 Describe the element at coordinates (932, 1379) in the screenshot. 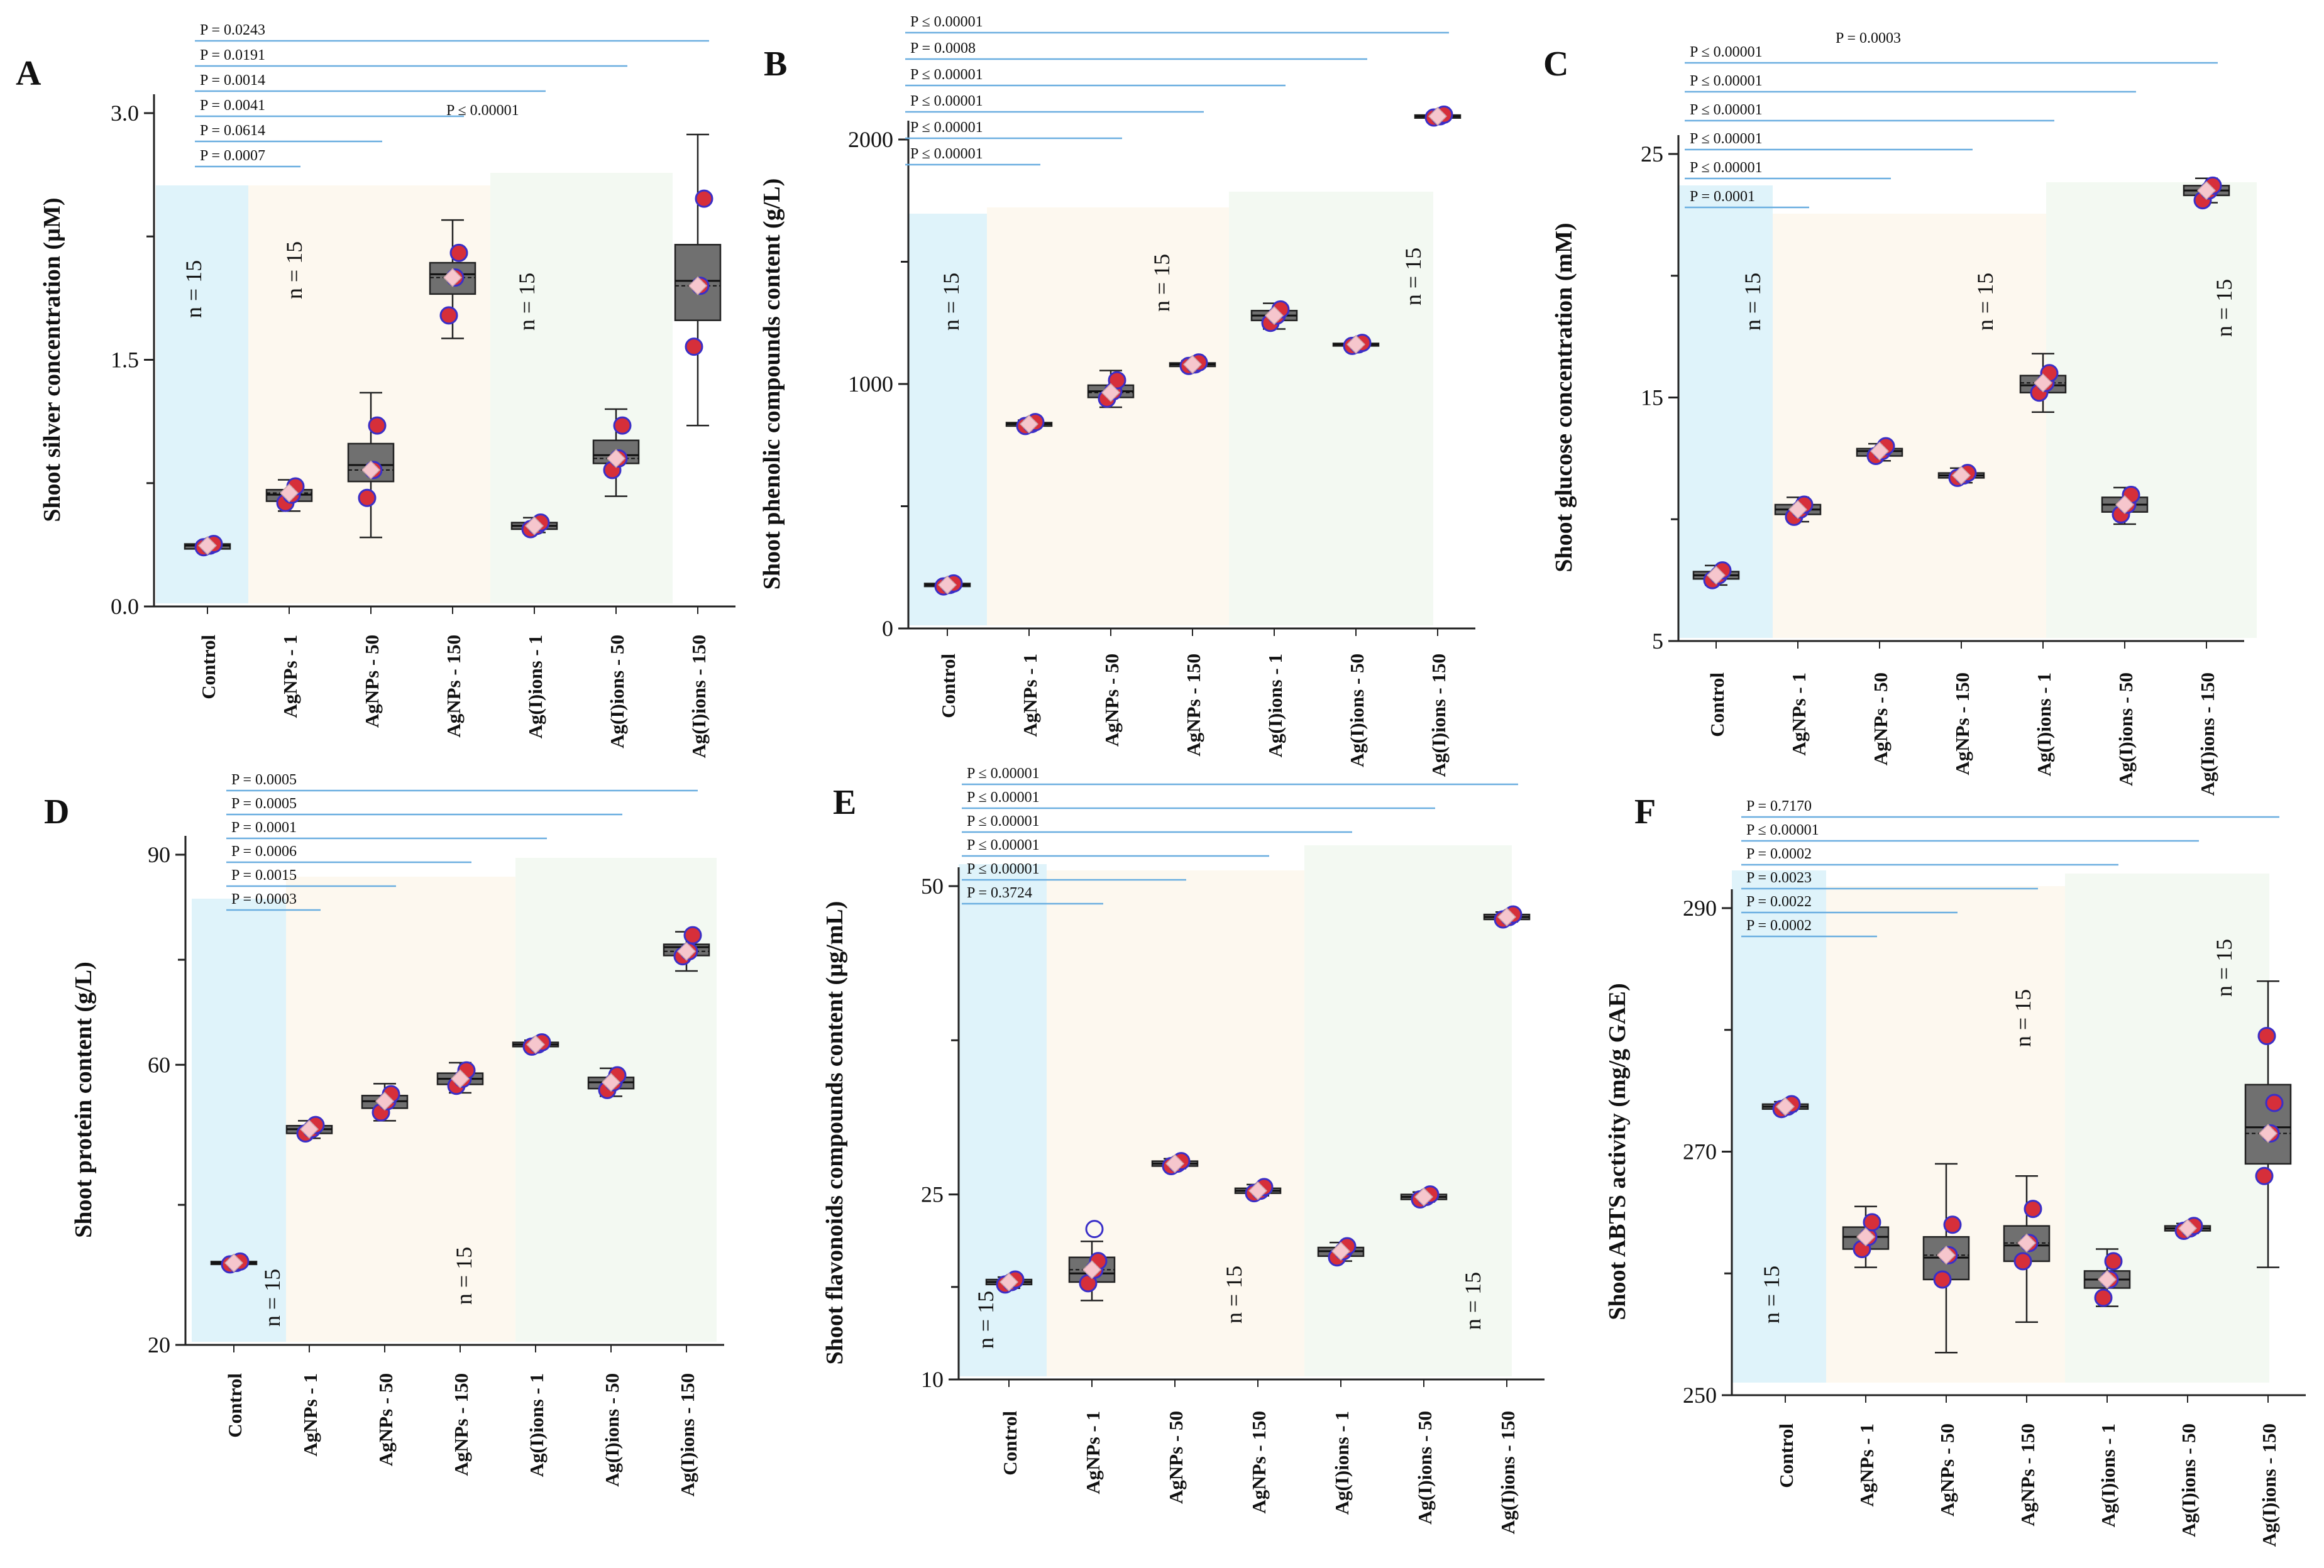

I see `y-tick-label: 10` at that location.